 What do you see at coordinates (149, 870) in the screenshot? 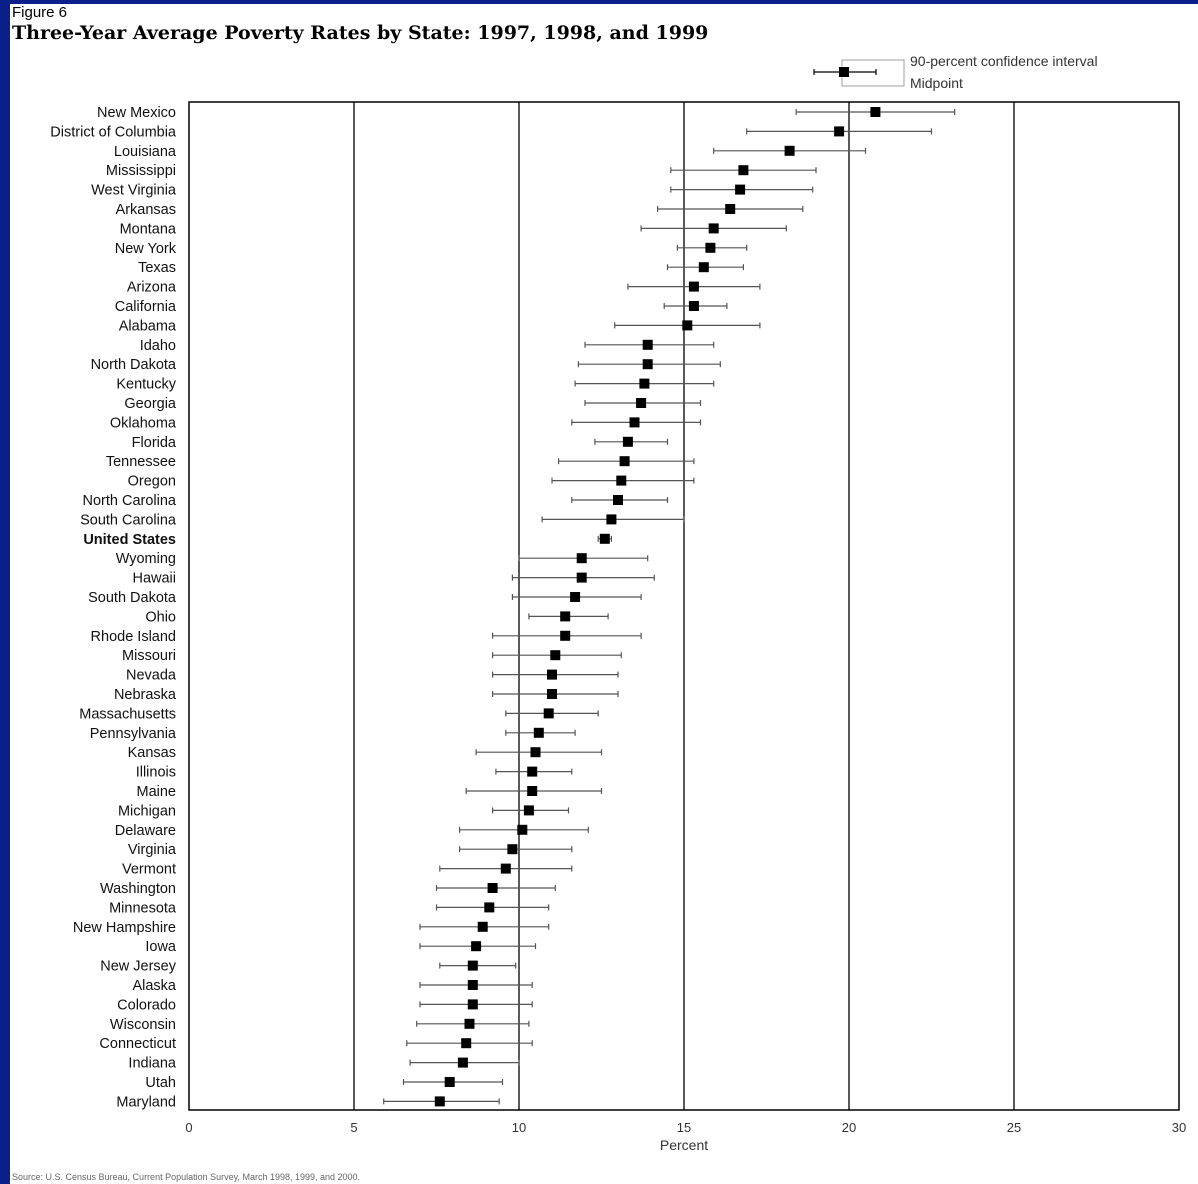
I see `state-label: Vermont` at bounding box center [149, 870].